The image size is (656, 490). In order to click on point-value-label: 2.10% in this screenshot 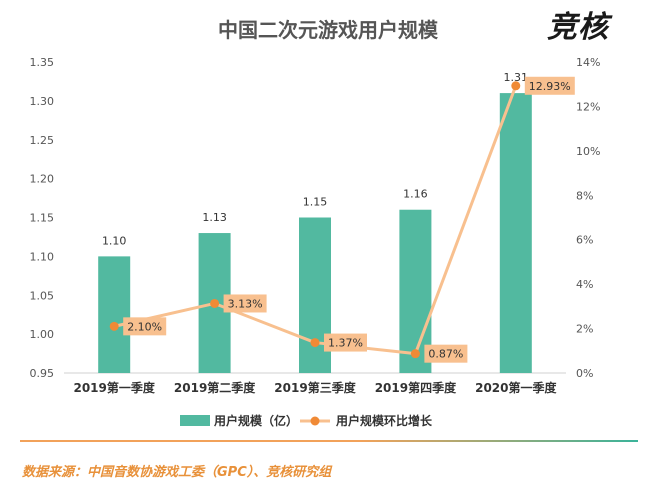, I will do `click(144, 326)`.